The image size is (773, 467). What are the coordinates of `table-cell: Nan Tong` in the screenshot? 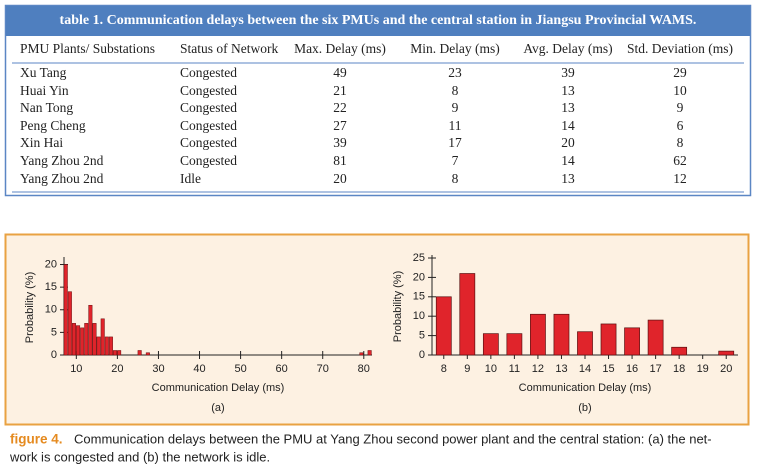 It's located at (46, 107).